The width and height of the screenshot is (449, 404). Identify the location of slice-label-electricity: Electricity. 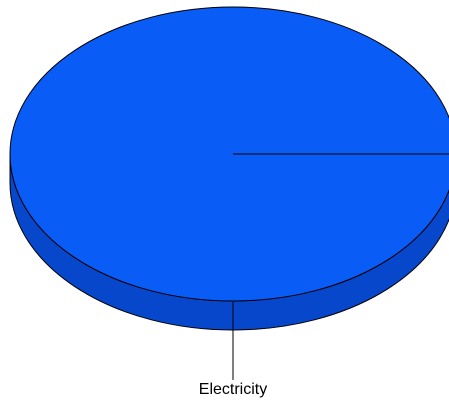
(233, 389).